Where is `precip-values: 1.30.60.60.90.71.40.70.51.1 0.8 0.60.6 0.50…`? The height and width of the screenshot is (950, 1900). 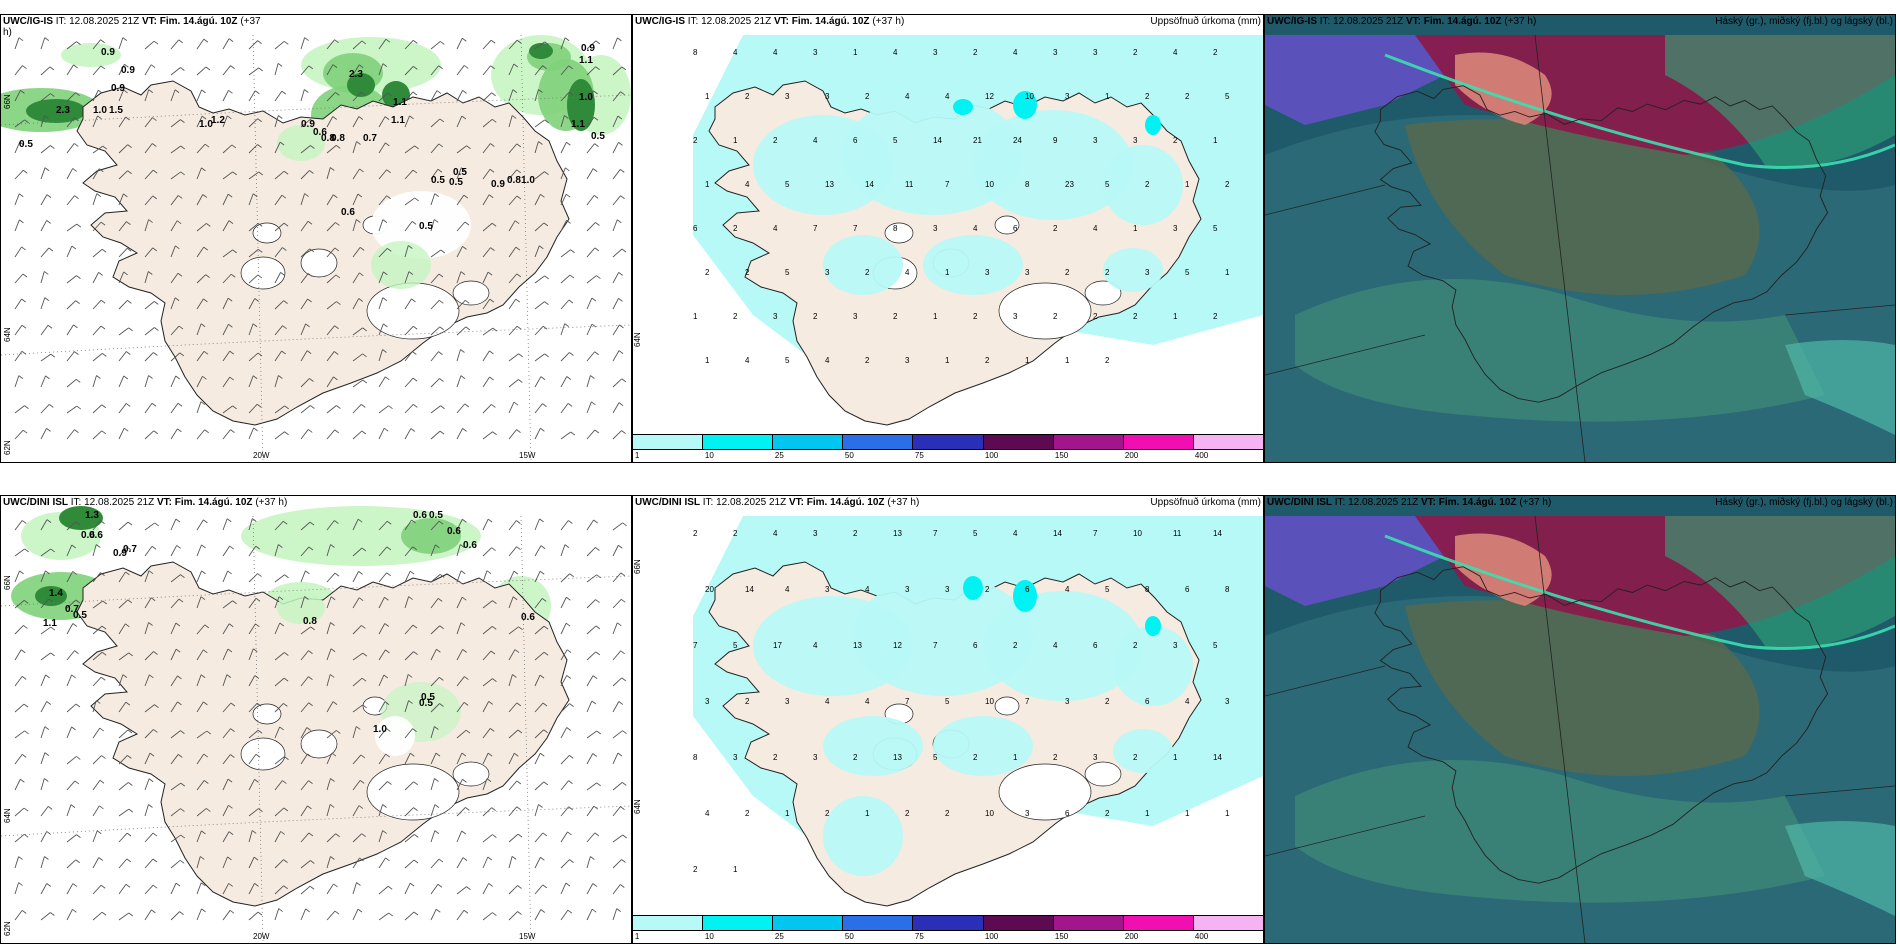 precip-values: 1.30.60.60.90.71.40.70.51.1 0.8 0.60.6 0.50… is located at coordinates (289, 622).